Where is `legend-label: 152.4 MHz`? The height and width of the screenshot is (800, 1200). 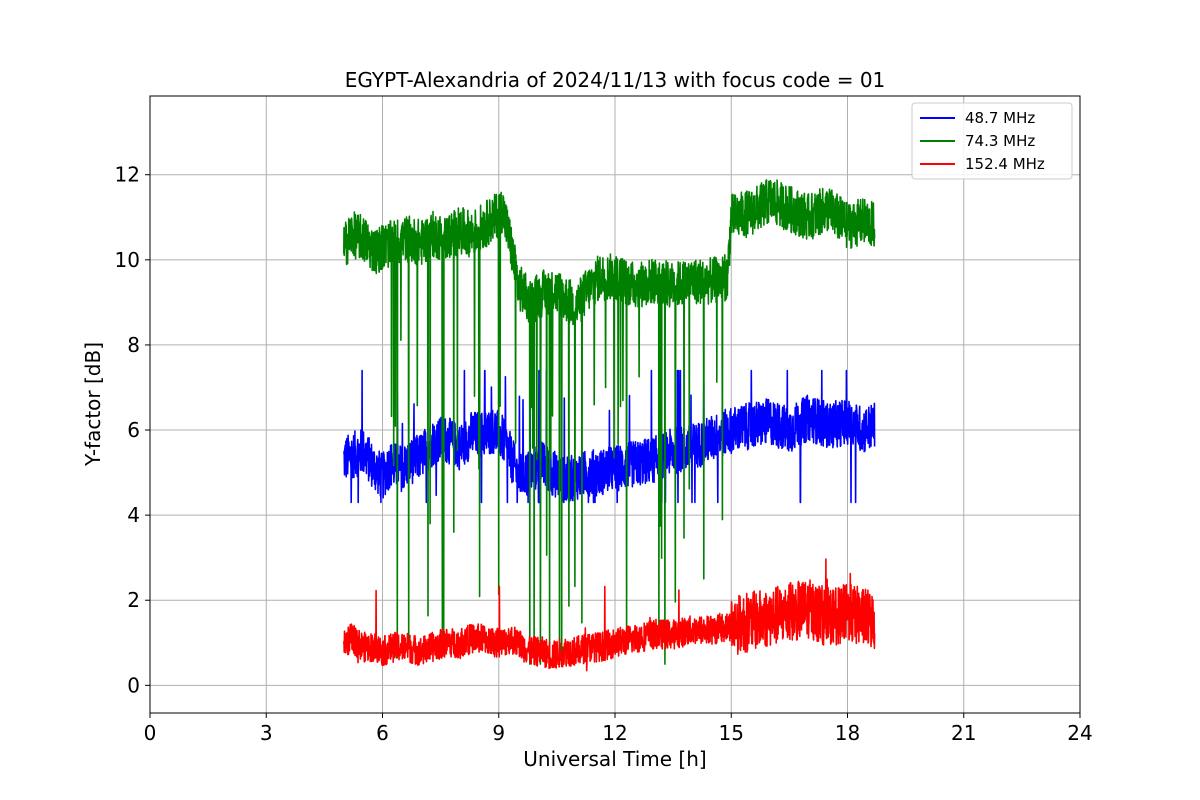 legend-label: 152.4 MHz is located at coordinates (1005, 164).